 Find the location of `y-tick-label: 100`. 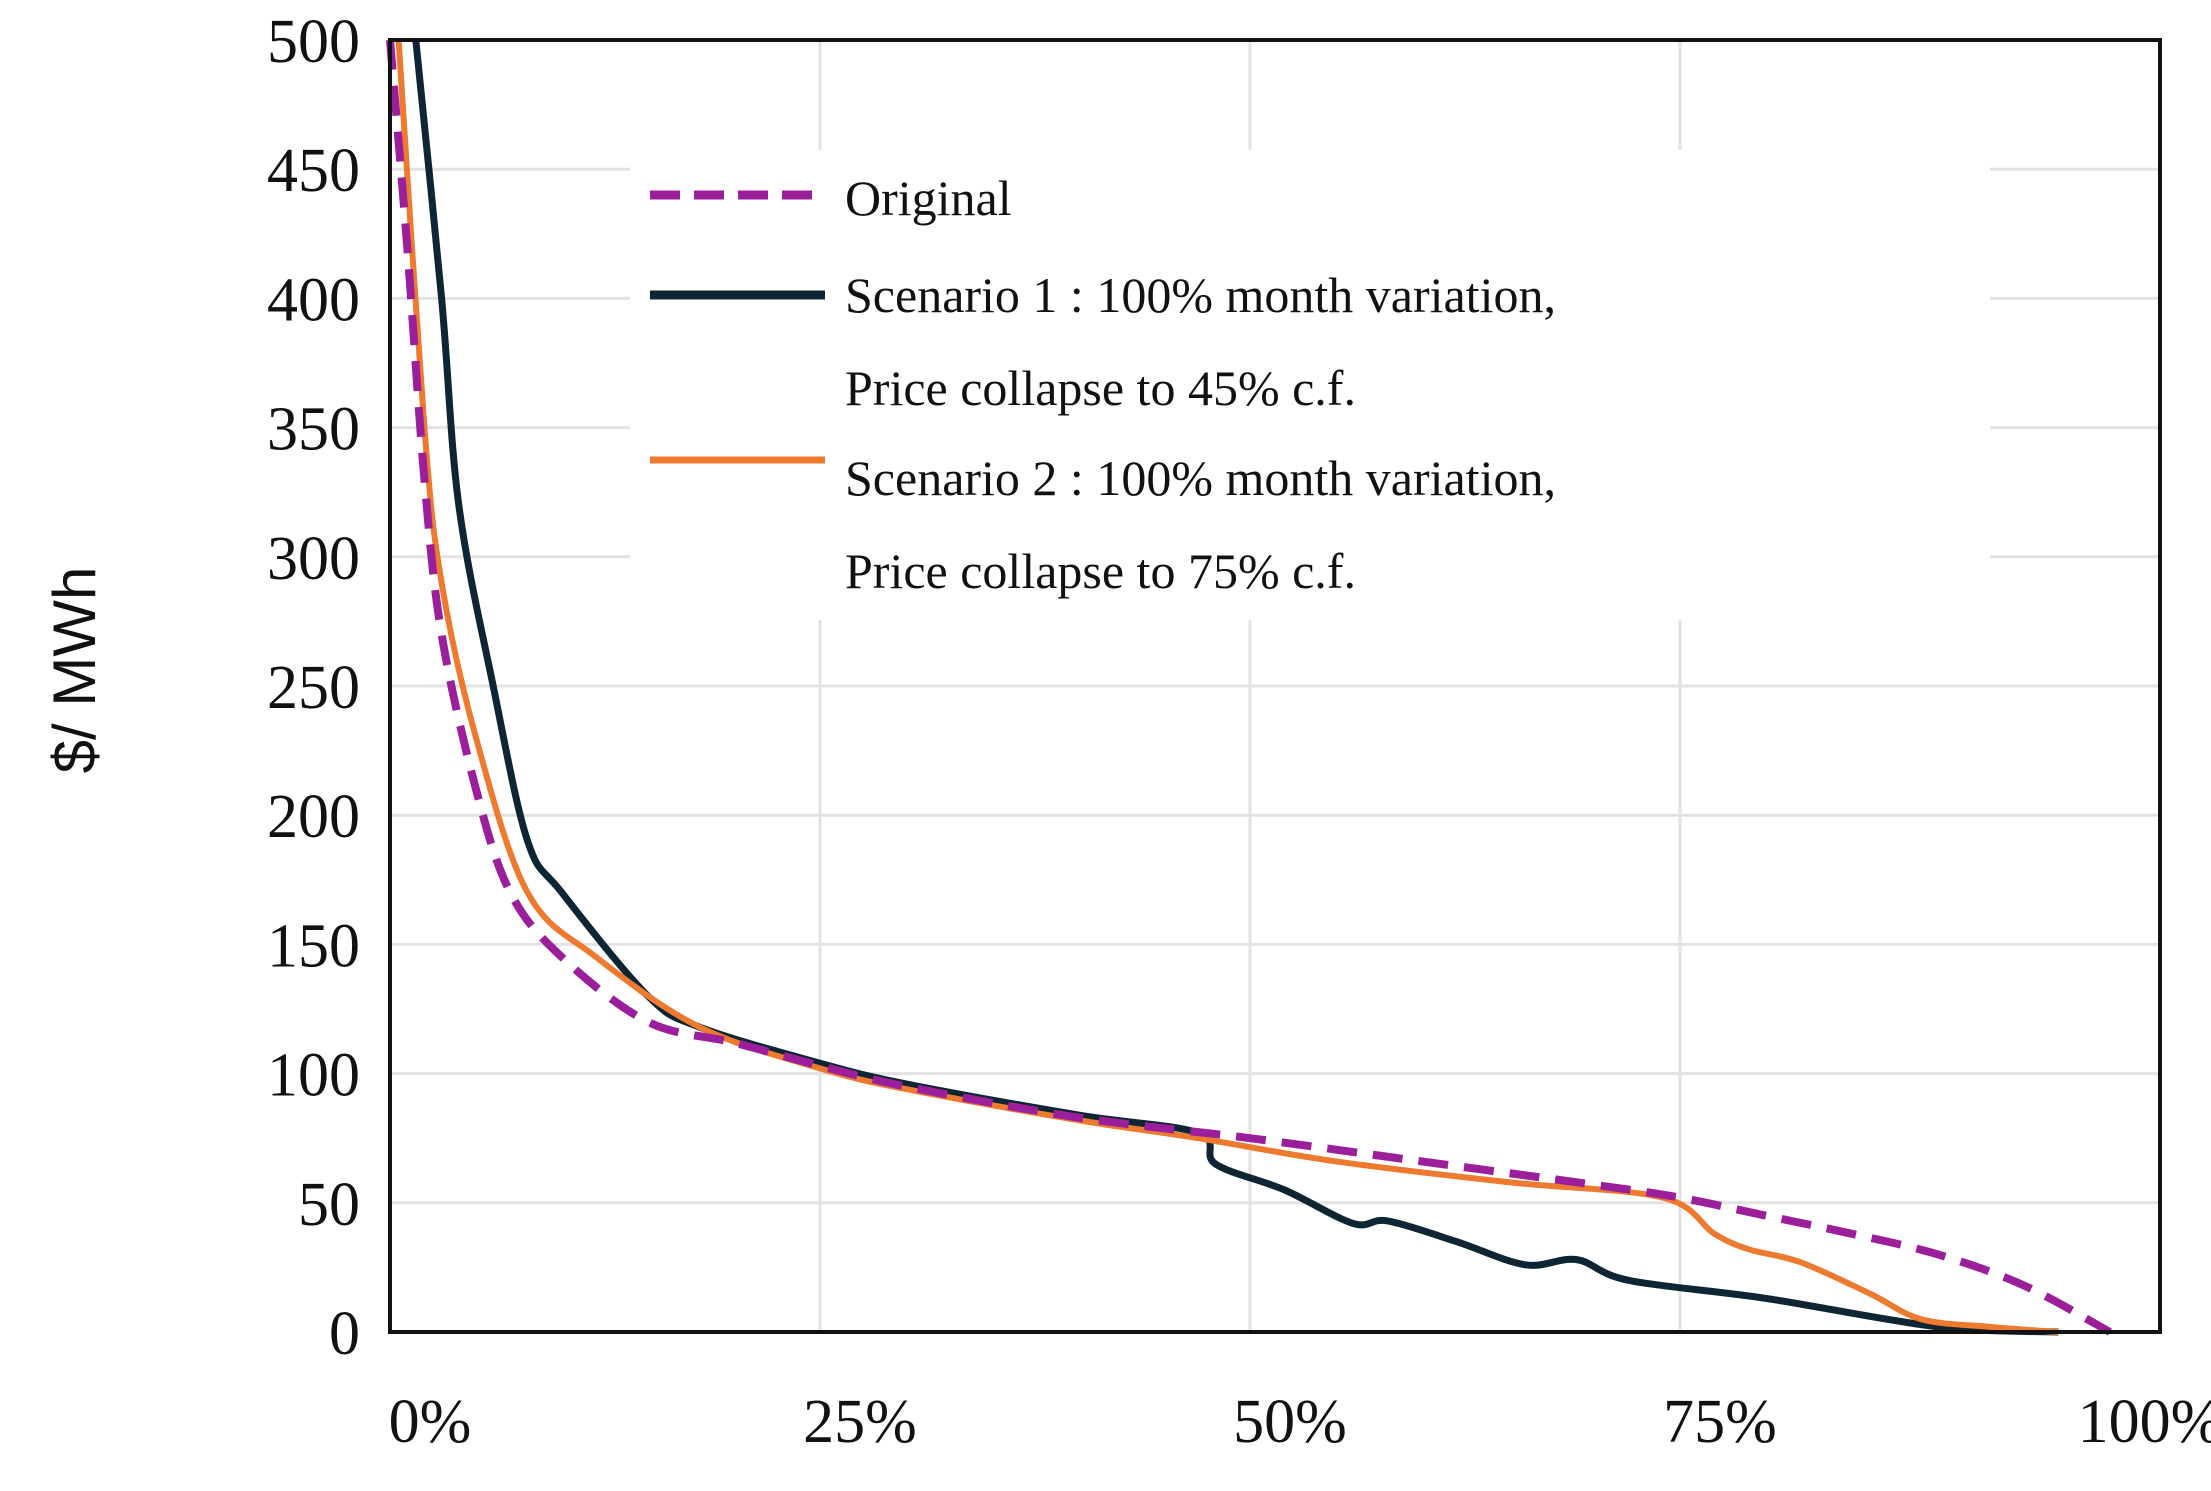

y-tick-label: 100 is located at coordinates (313, 1076).